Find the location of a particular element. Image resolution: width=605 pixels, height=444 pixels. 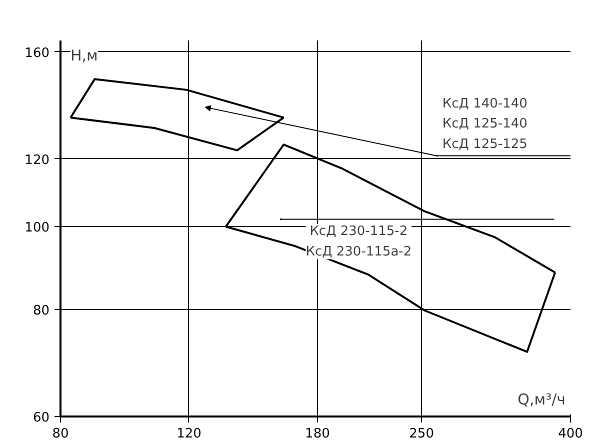

y-tick-label: 80 is located at coordinates (41, 311).